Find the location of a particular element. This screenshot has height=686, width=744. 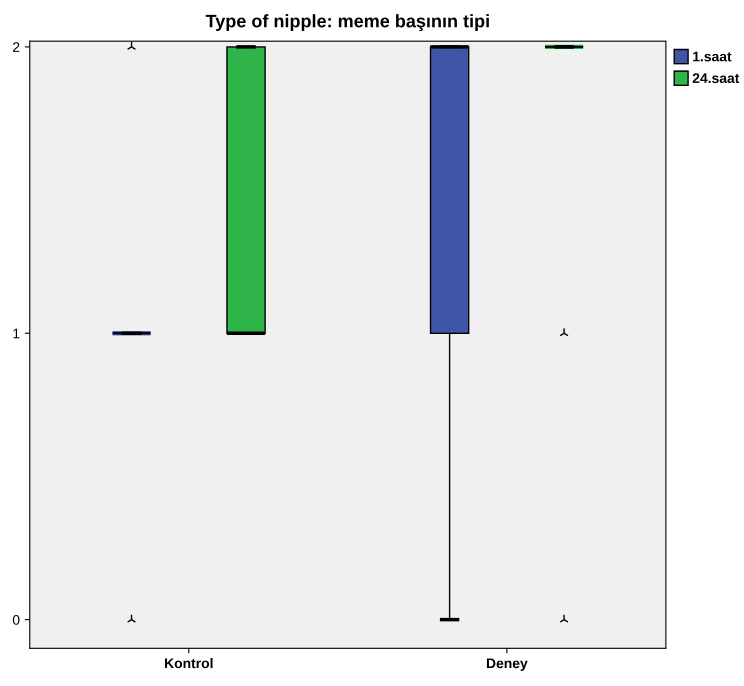

legend-label: 24.saat is located at coordinates (716, 78).